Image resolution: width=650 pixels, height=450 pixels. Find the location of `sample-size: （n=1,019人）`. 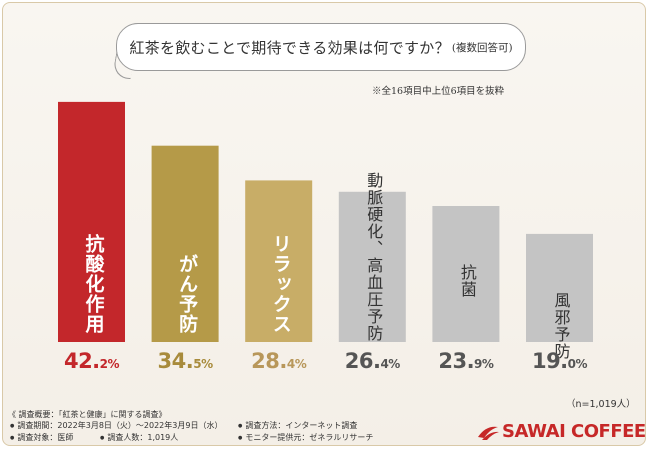

sample-size: （n=1,019人） is located at coordinates (601, 404).